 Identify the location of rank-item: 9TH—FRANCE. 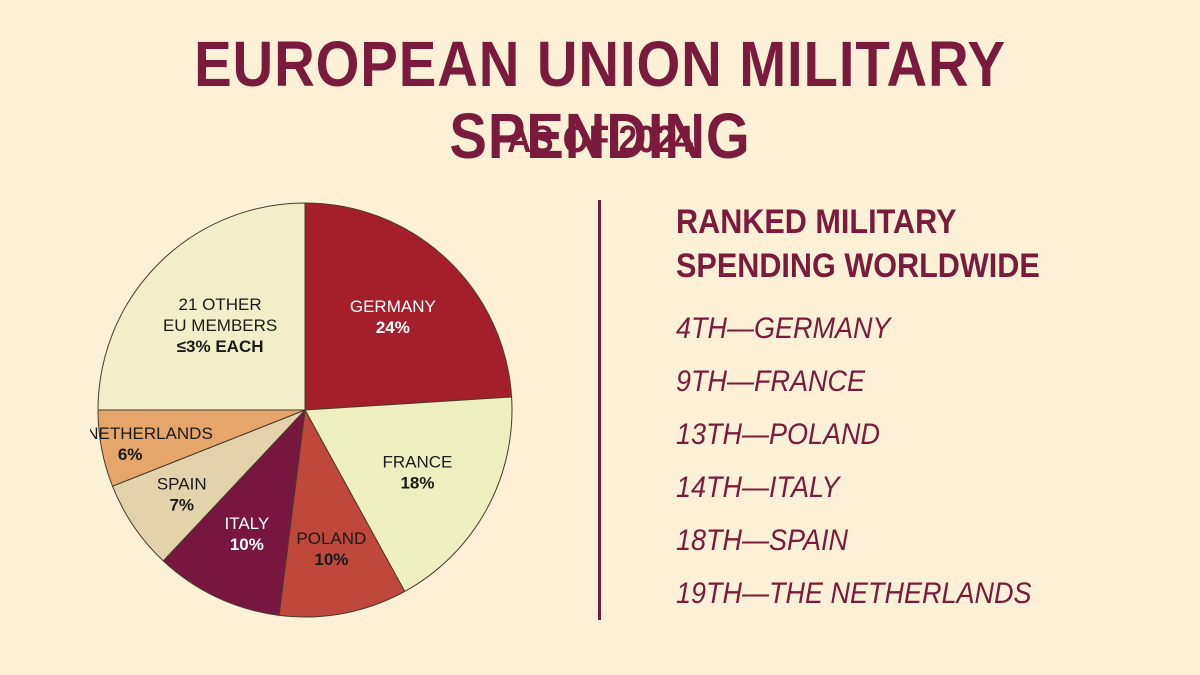
(771, 381).